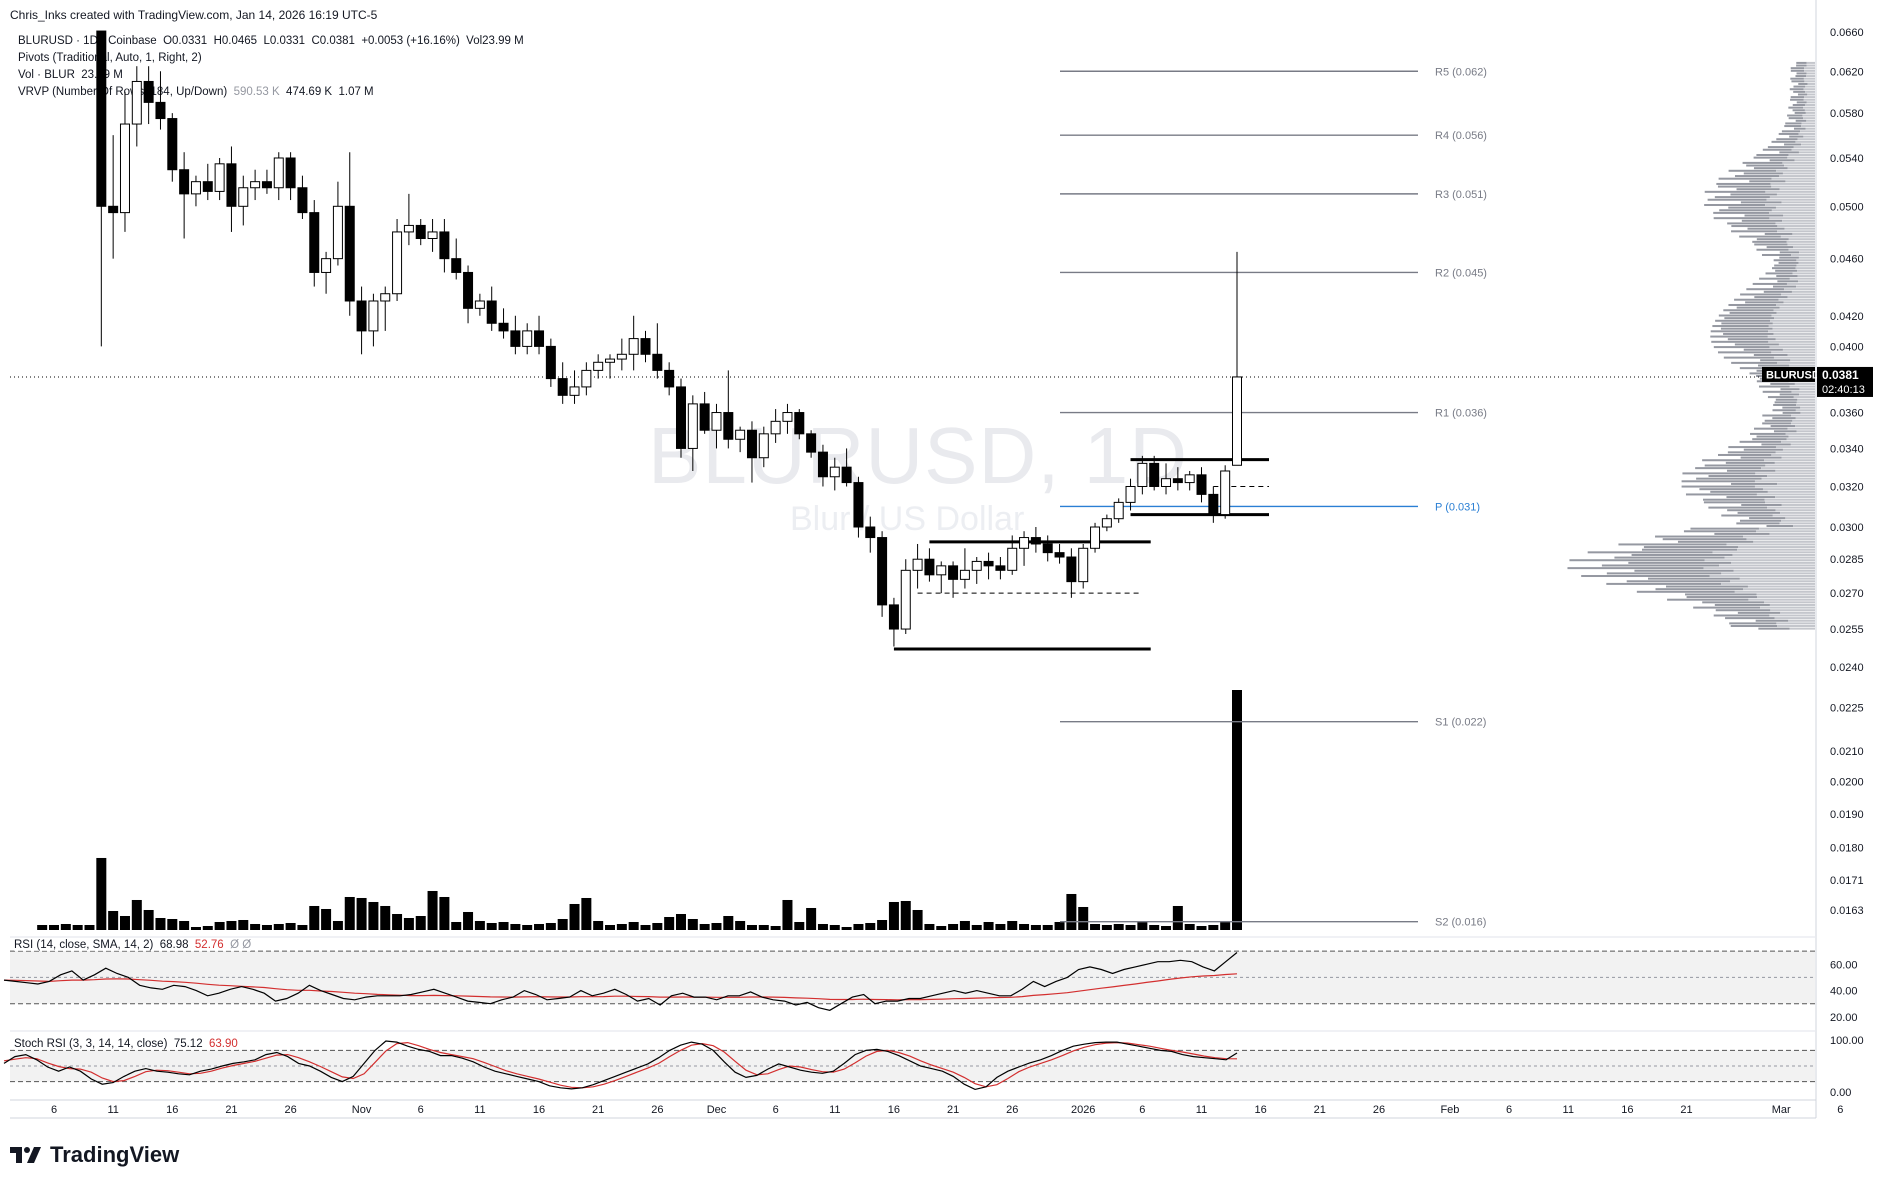 Image resolution: width=1893 pixels, height=1184 pixels. What do you see at coordinates (1845, 381) in the screenshot?
I see `price-tag-bg` at bounding box center [1845, 381].